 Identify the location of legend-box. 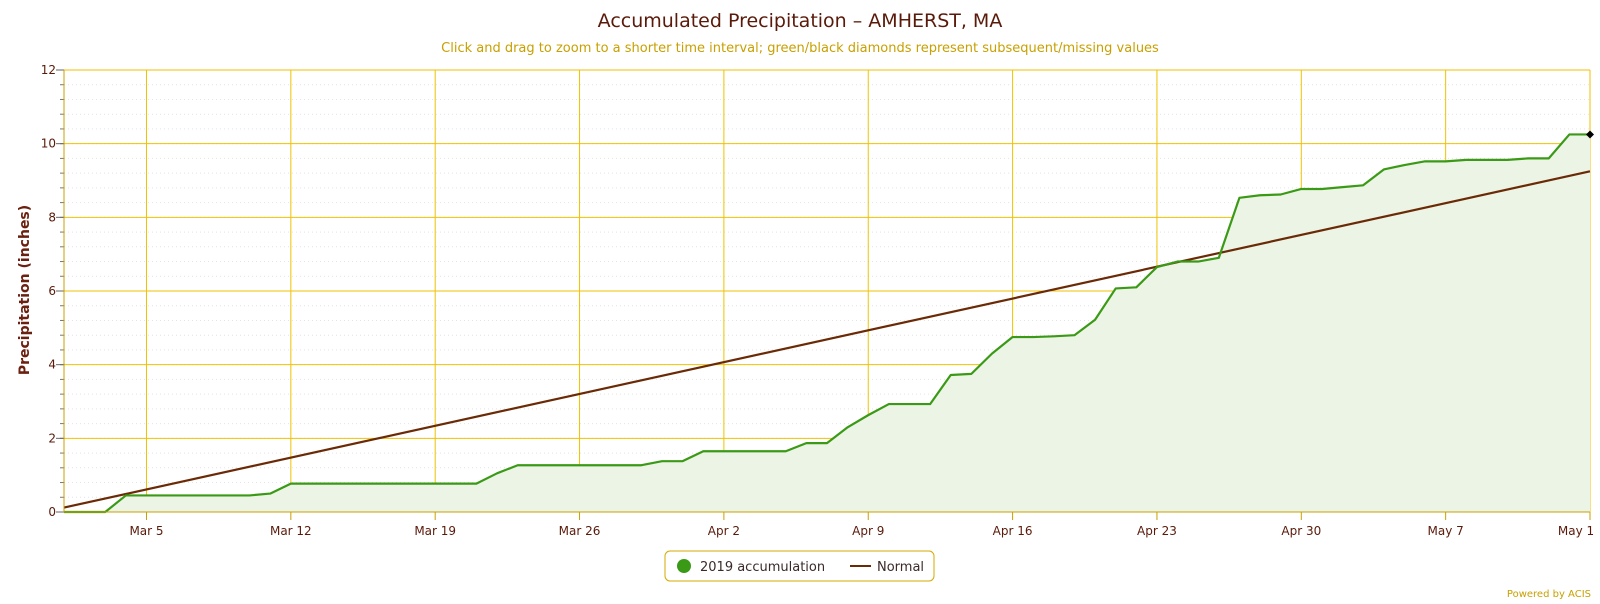
(799, 566).